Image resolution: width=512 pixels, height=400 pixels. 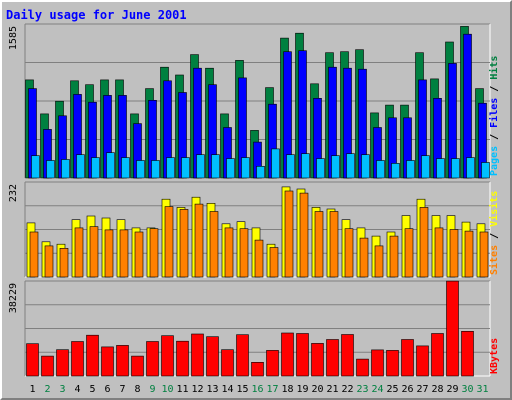 I want to click on legend-pages: Pages, so click(x=494, y=161).